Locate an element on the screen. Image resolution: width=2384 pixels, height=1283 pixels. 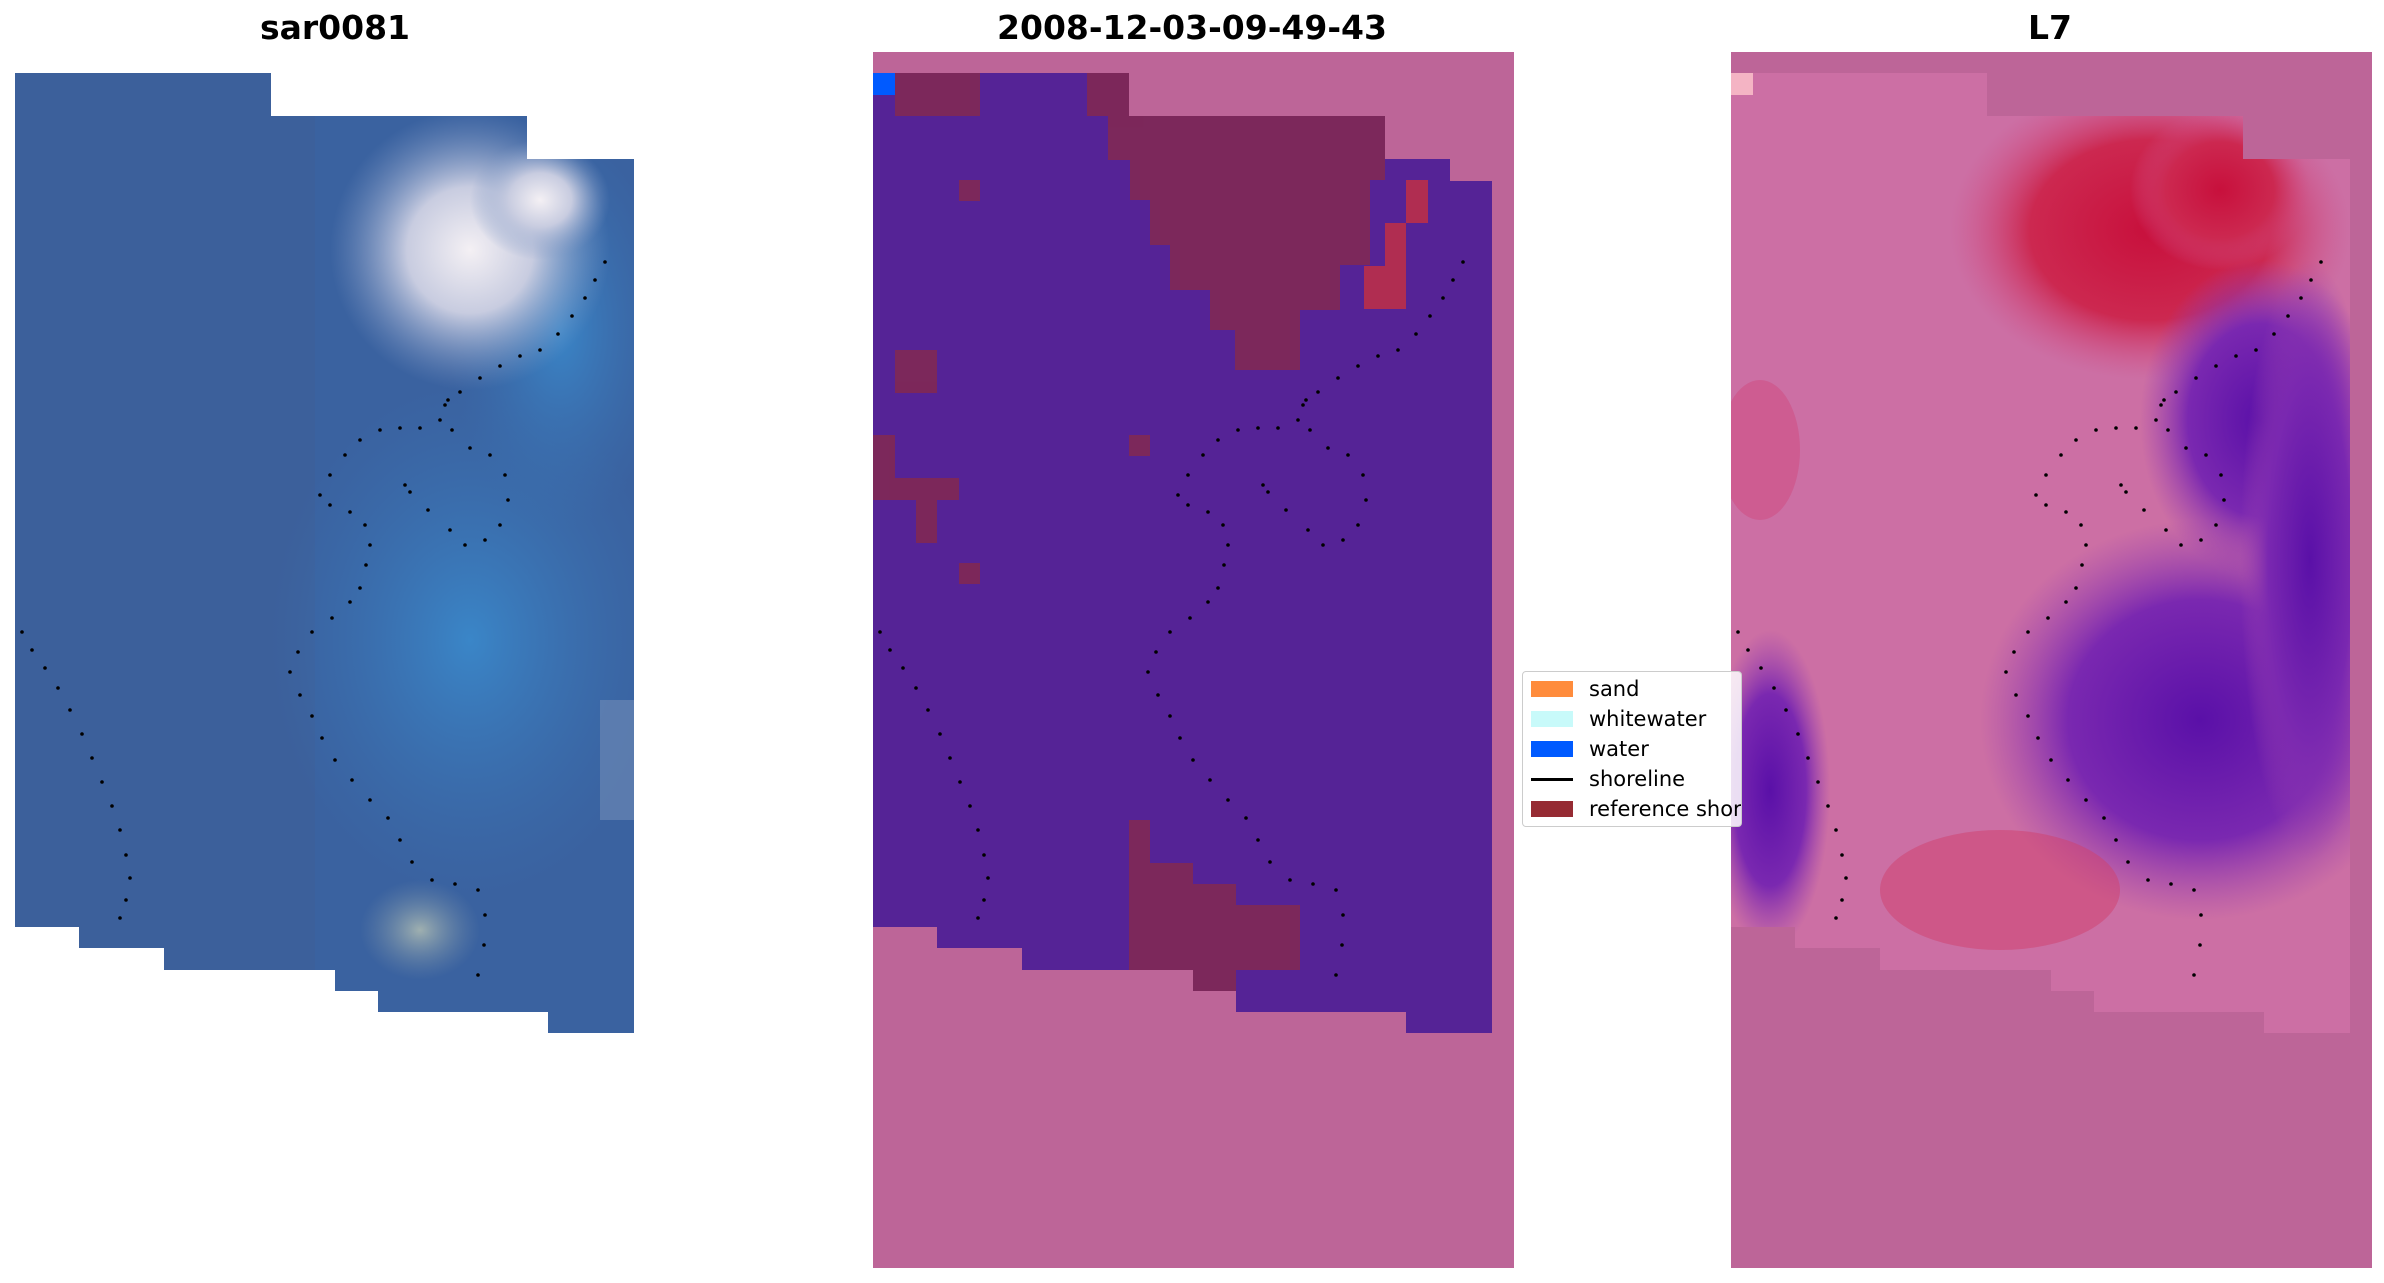
panel-title-classification: 2008-12-03-09-49-43 is located at coordinates (1192, 27).